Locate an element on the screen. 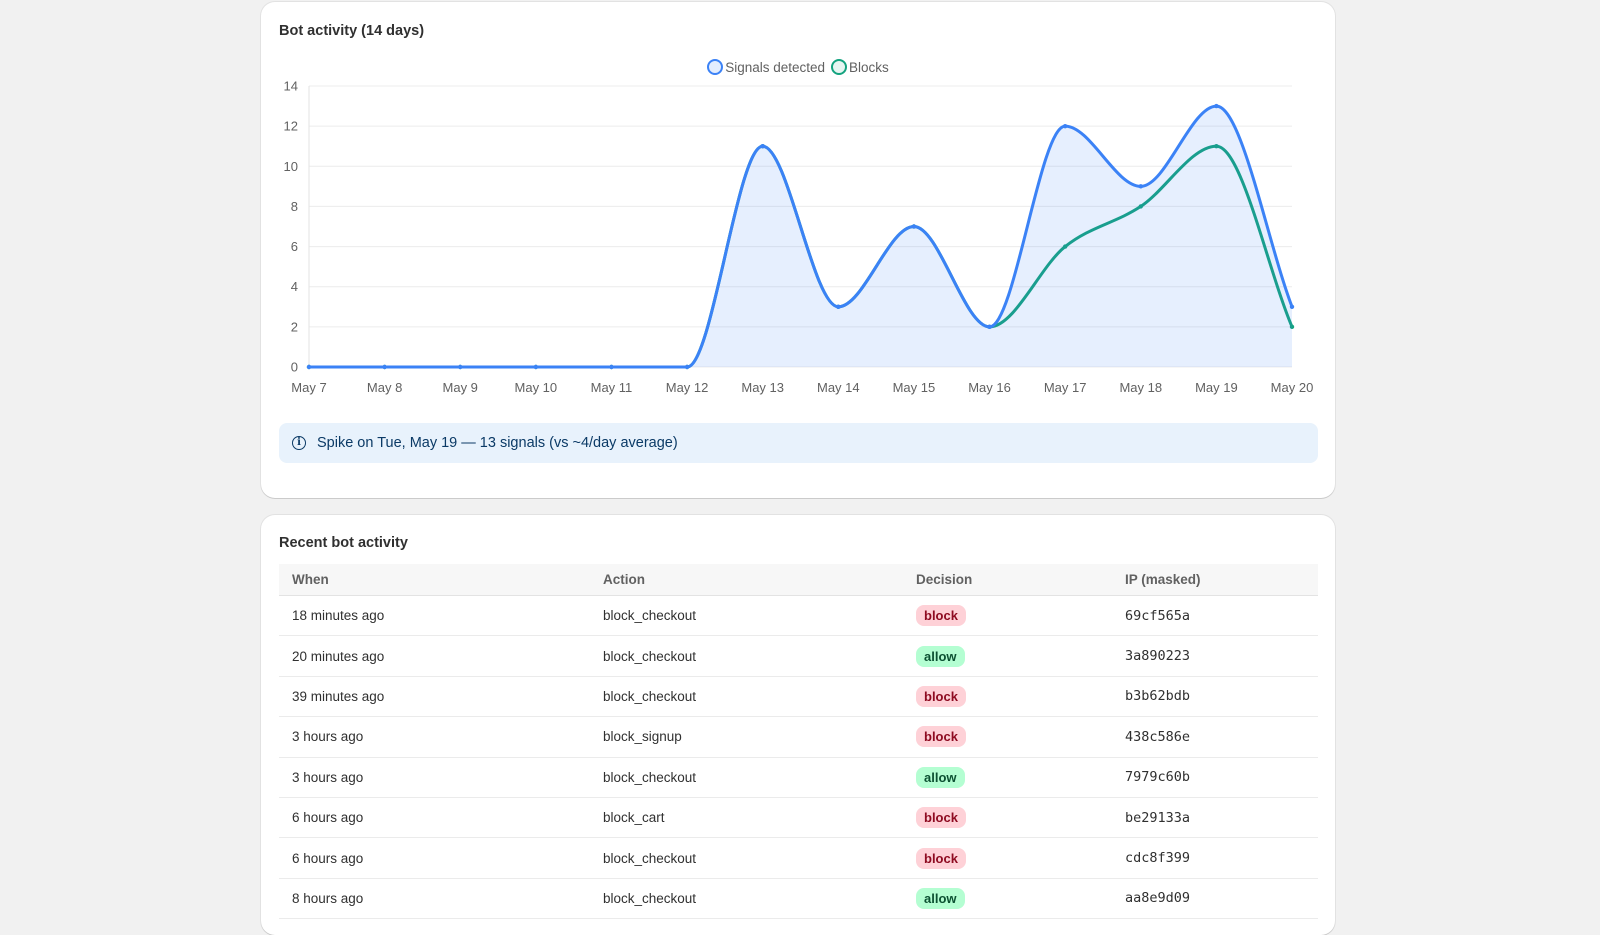  row-ip: b3b62bdb is located at coordinates (1215, 697).